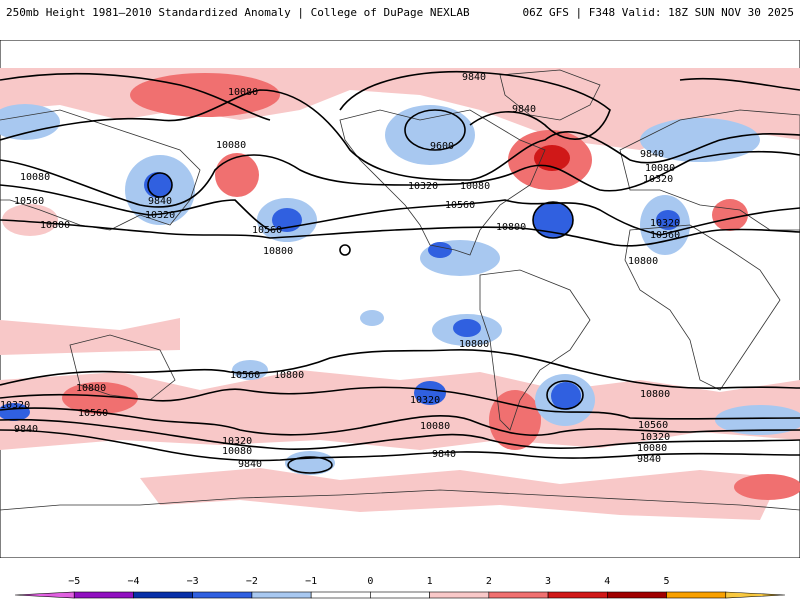 The image size is (800, 600). What do you see at coordinates (442, 146) in the screenshot?
I see `contour-label: 9600` at bounding box center [442, 146].